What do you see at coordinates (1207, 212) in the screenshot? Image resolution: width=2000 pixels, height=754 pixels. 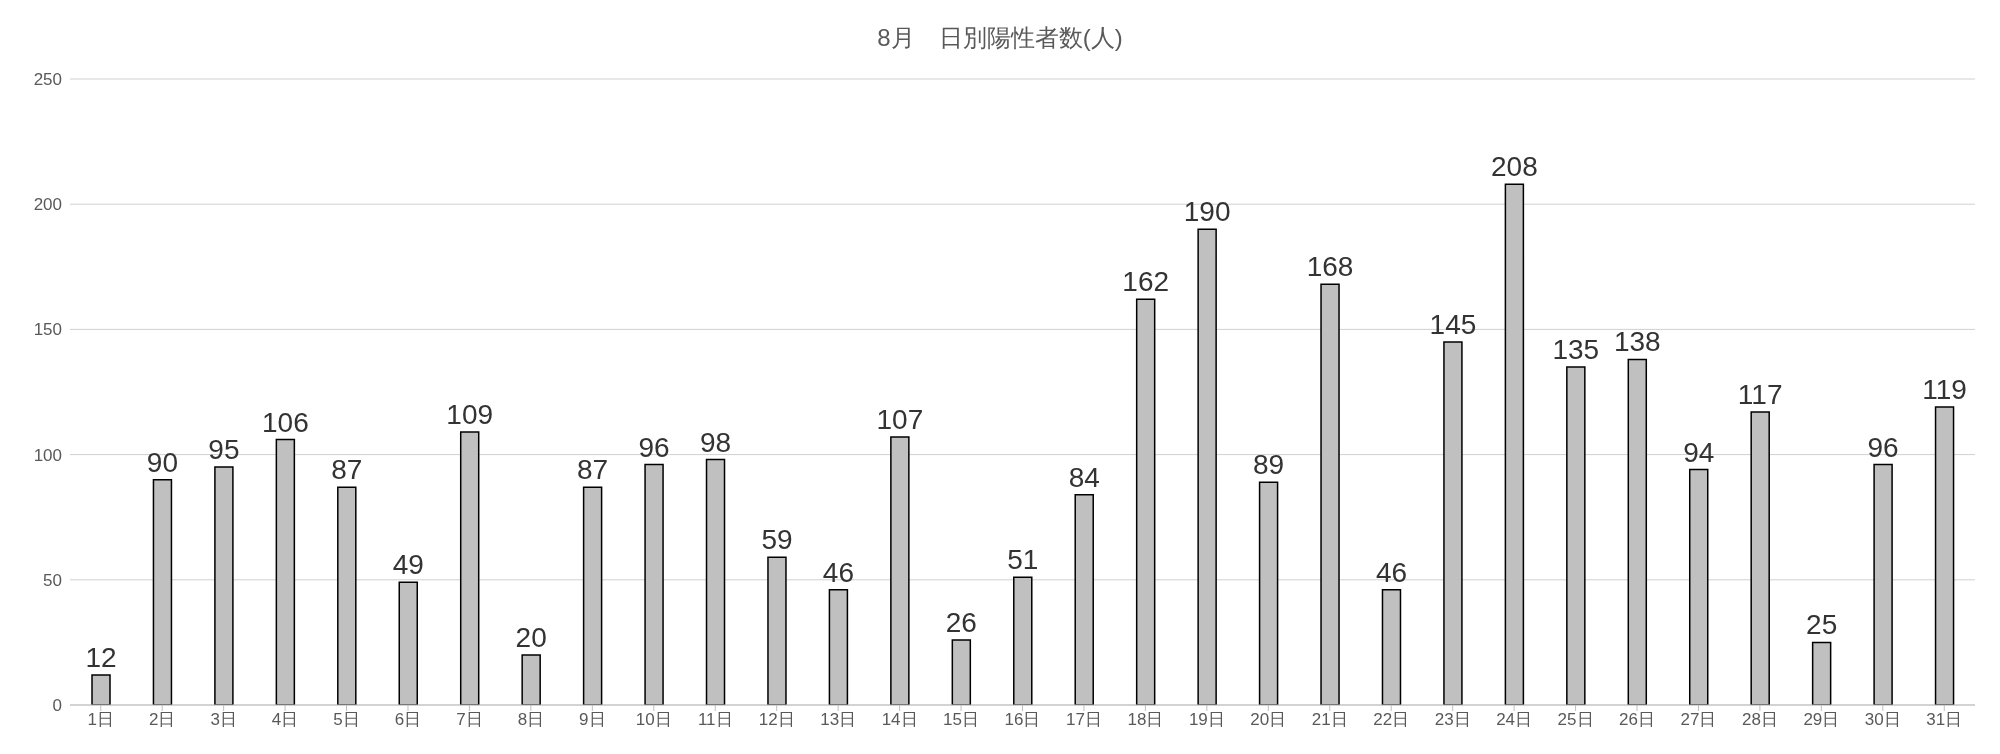 I see `data-label: 190` at bounding box center [1207, 212].